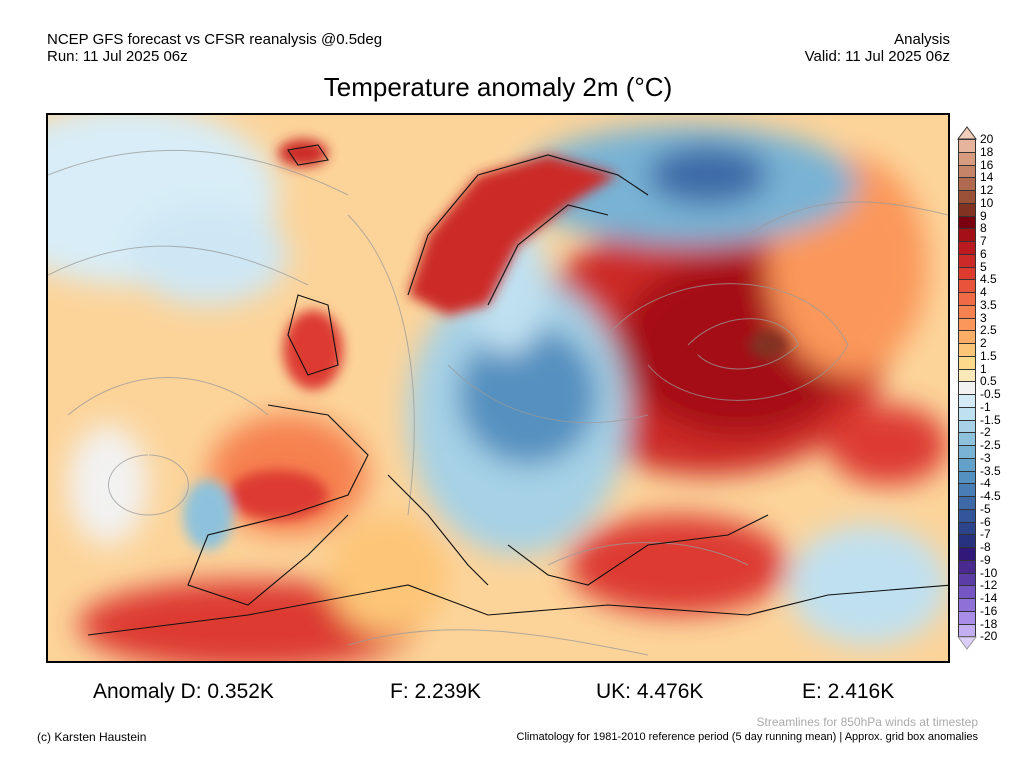 This screenshot has height=768, width=1024. What do you see at coordinates (985, 534) in the screenshot?
I see `colorbar-label: -7` at bounding box center [985, 534].